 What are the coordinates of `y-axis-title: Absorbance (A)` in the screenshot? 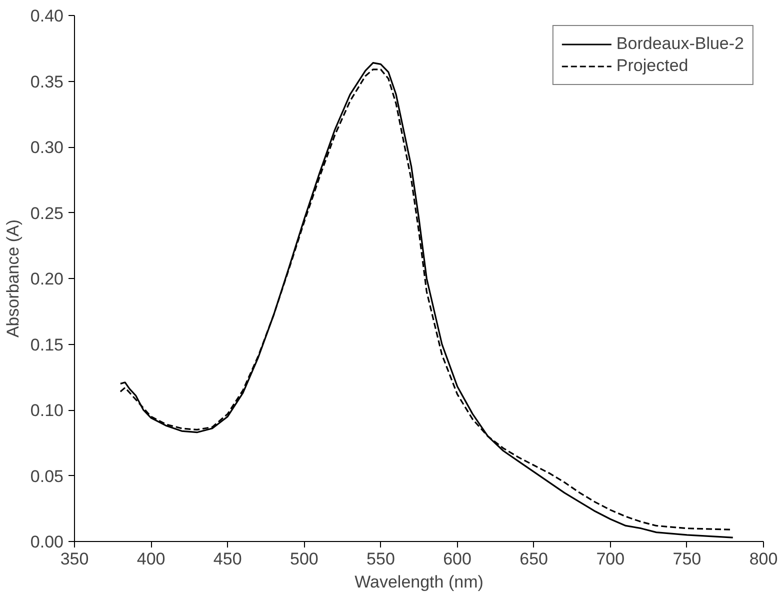 It's located at (12, 278).